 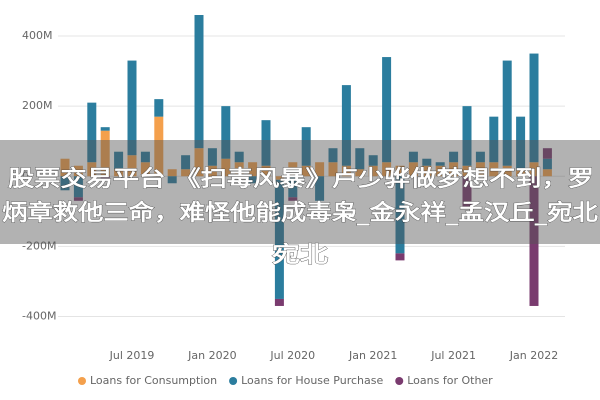 I want to click on x-tick-label: Jul 2020, so click(x=292, y=355).